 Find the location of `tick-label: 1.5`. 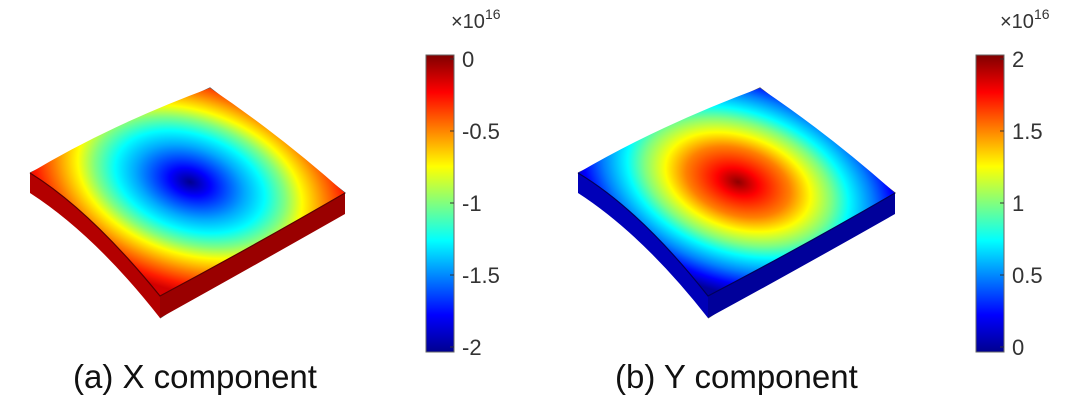

tick-label: 1.5 is located at coordinates (1027, 131).